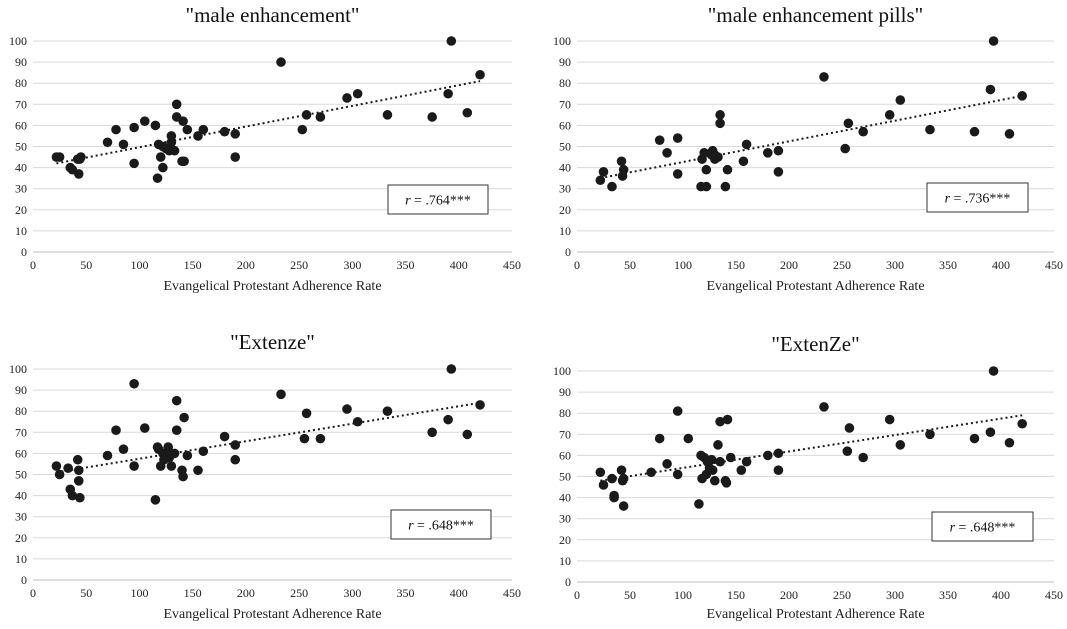  Describe the element at coordinates (565, 519) in the screenshot. I see `y-tick-label: 30` at that location.